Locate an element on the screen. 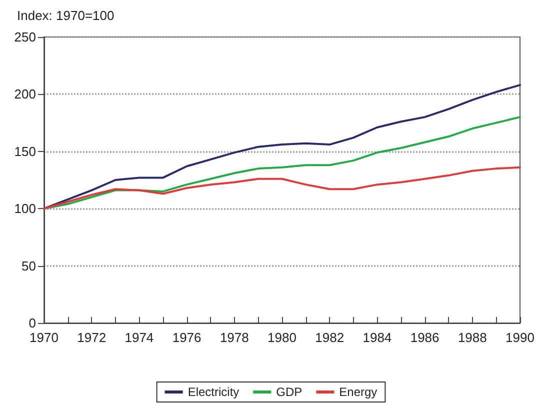 This screenshot has width=542, height=410. x-tick-label: 1990 is located at coordinates (520, 337).